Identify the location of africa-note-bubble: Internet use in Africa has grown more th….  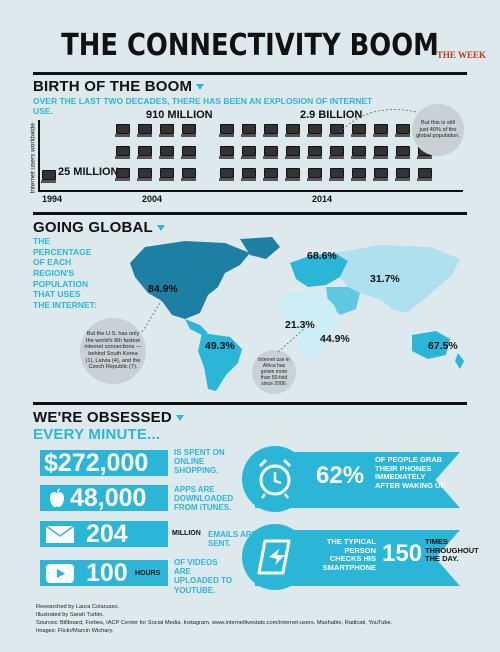
(274, 372).